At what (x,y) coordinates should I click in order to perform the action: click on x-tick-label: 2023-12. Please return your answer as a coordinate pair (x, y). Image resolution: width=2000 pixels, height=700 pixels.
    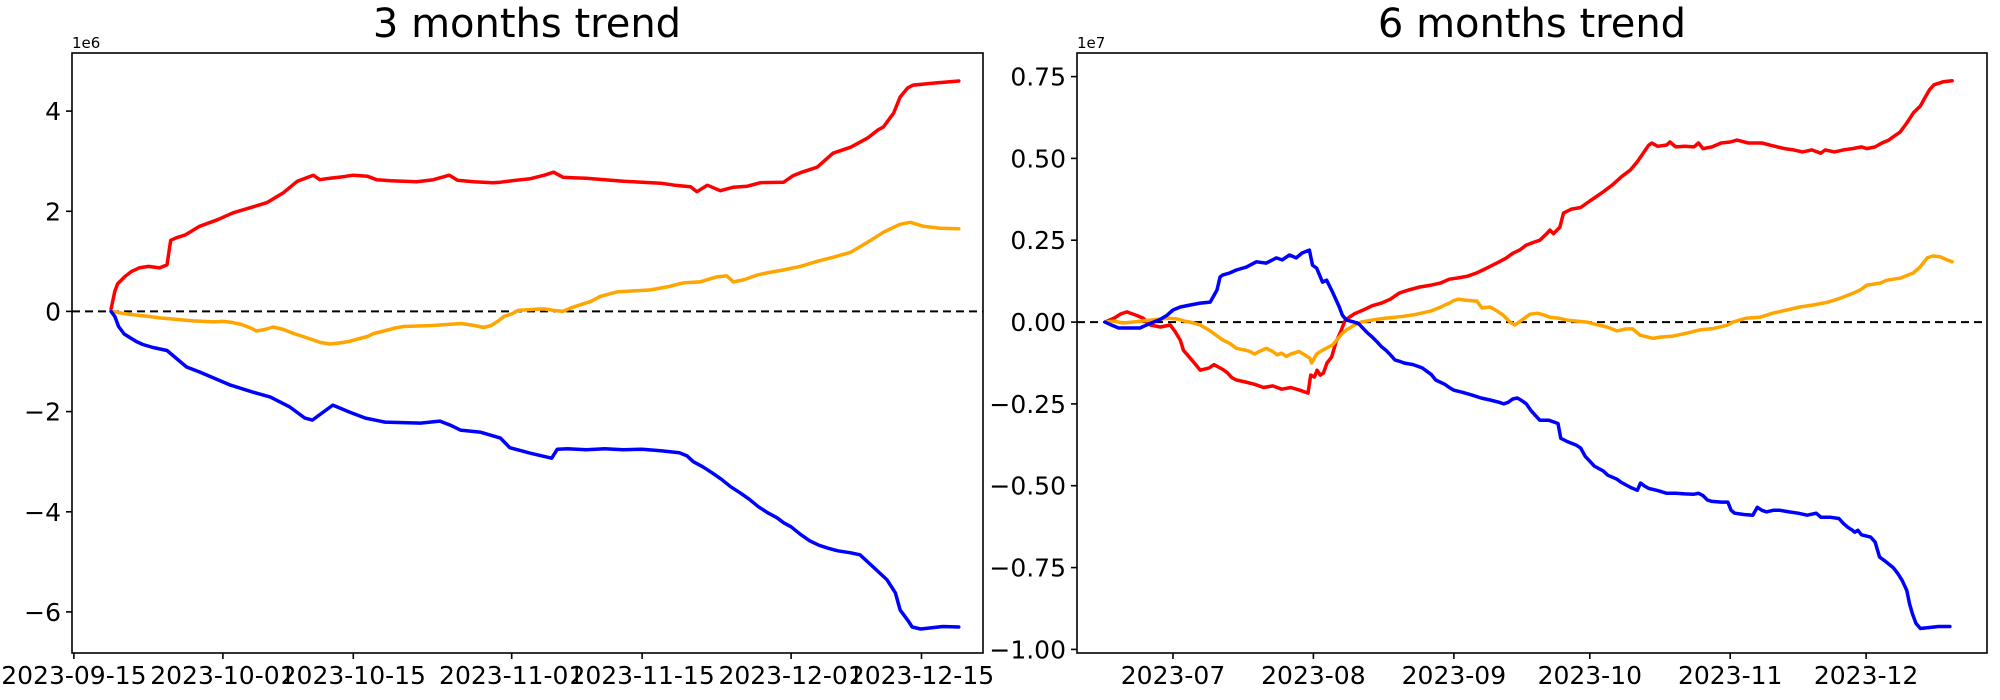
    Looking at the image, I should click on (1866, 675).